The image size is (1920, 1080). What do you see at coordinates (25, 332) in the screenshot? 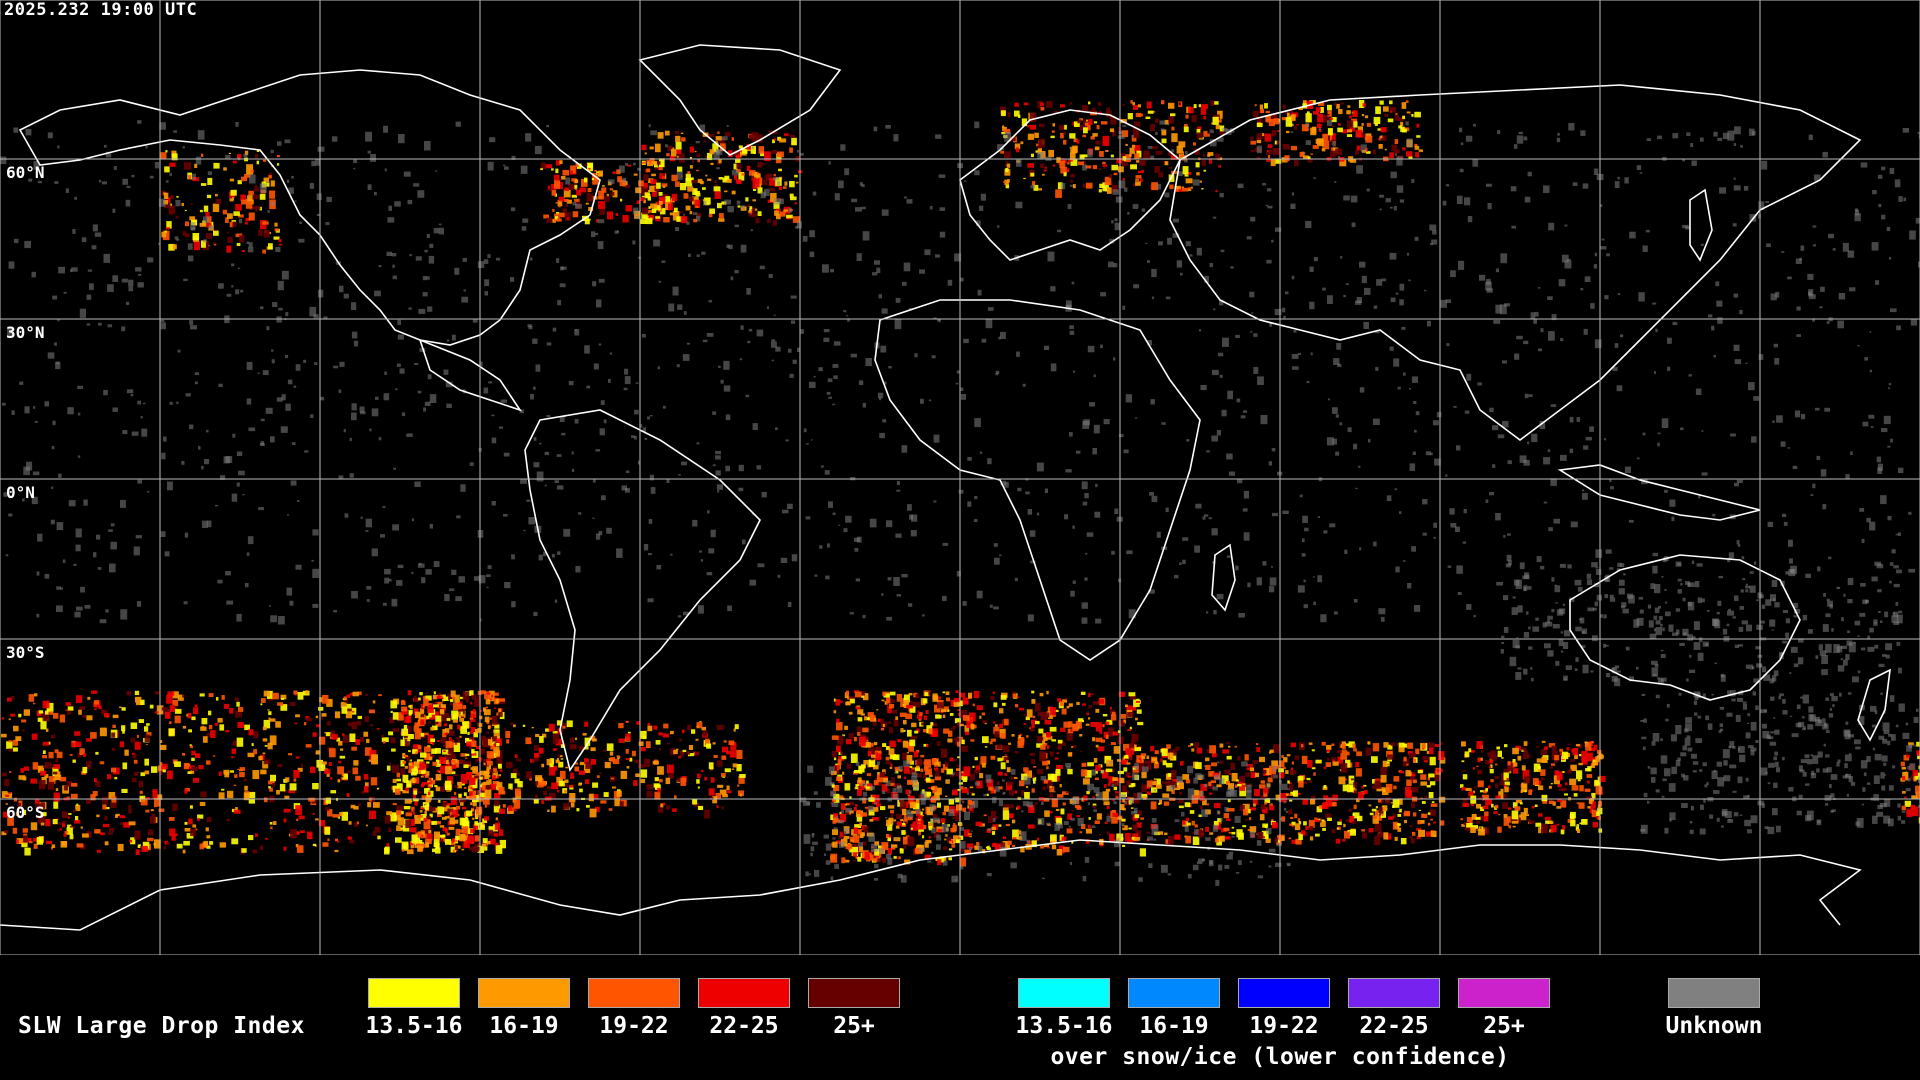
I see `lat-label-30n: 30°N` at bounding box center [25, 332].